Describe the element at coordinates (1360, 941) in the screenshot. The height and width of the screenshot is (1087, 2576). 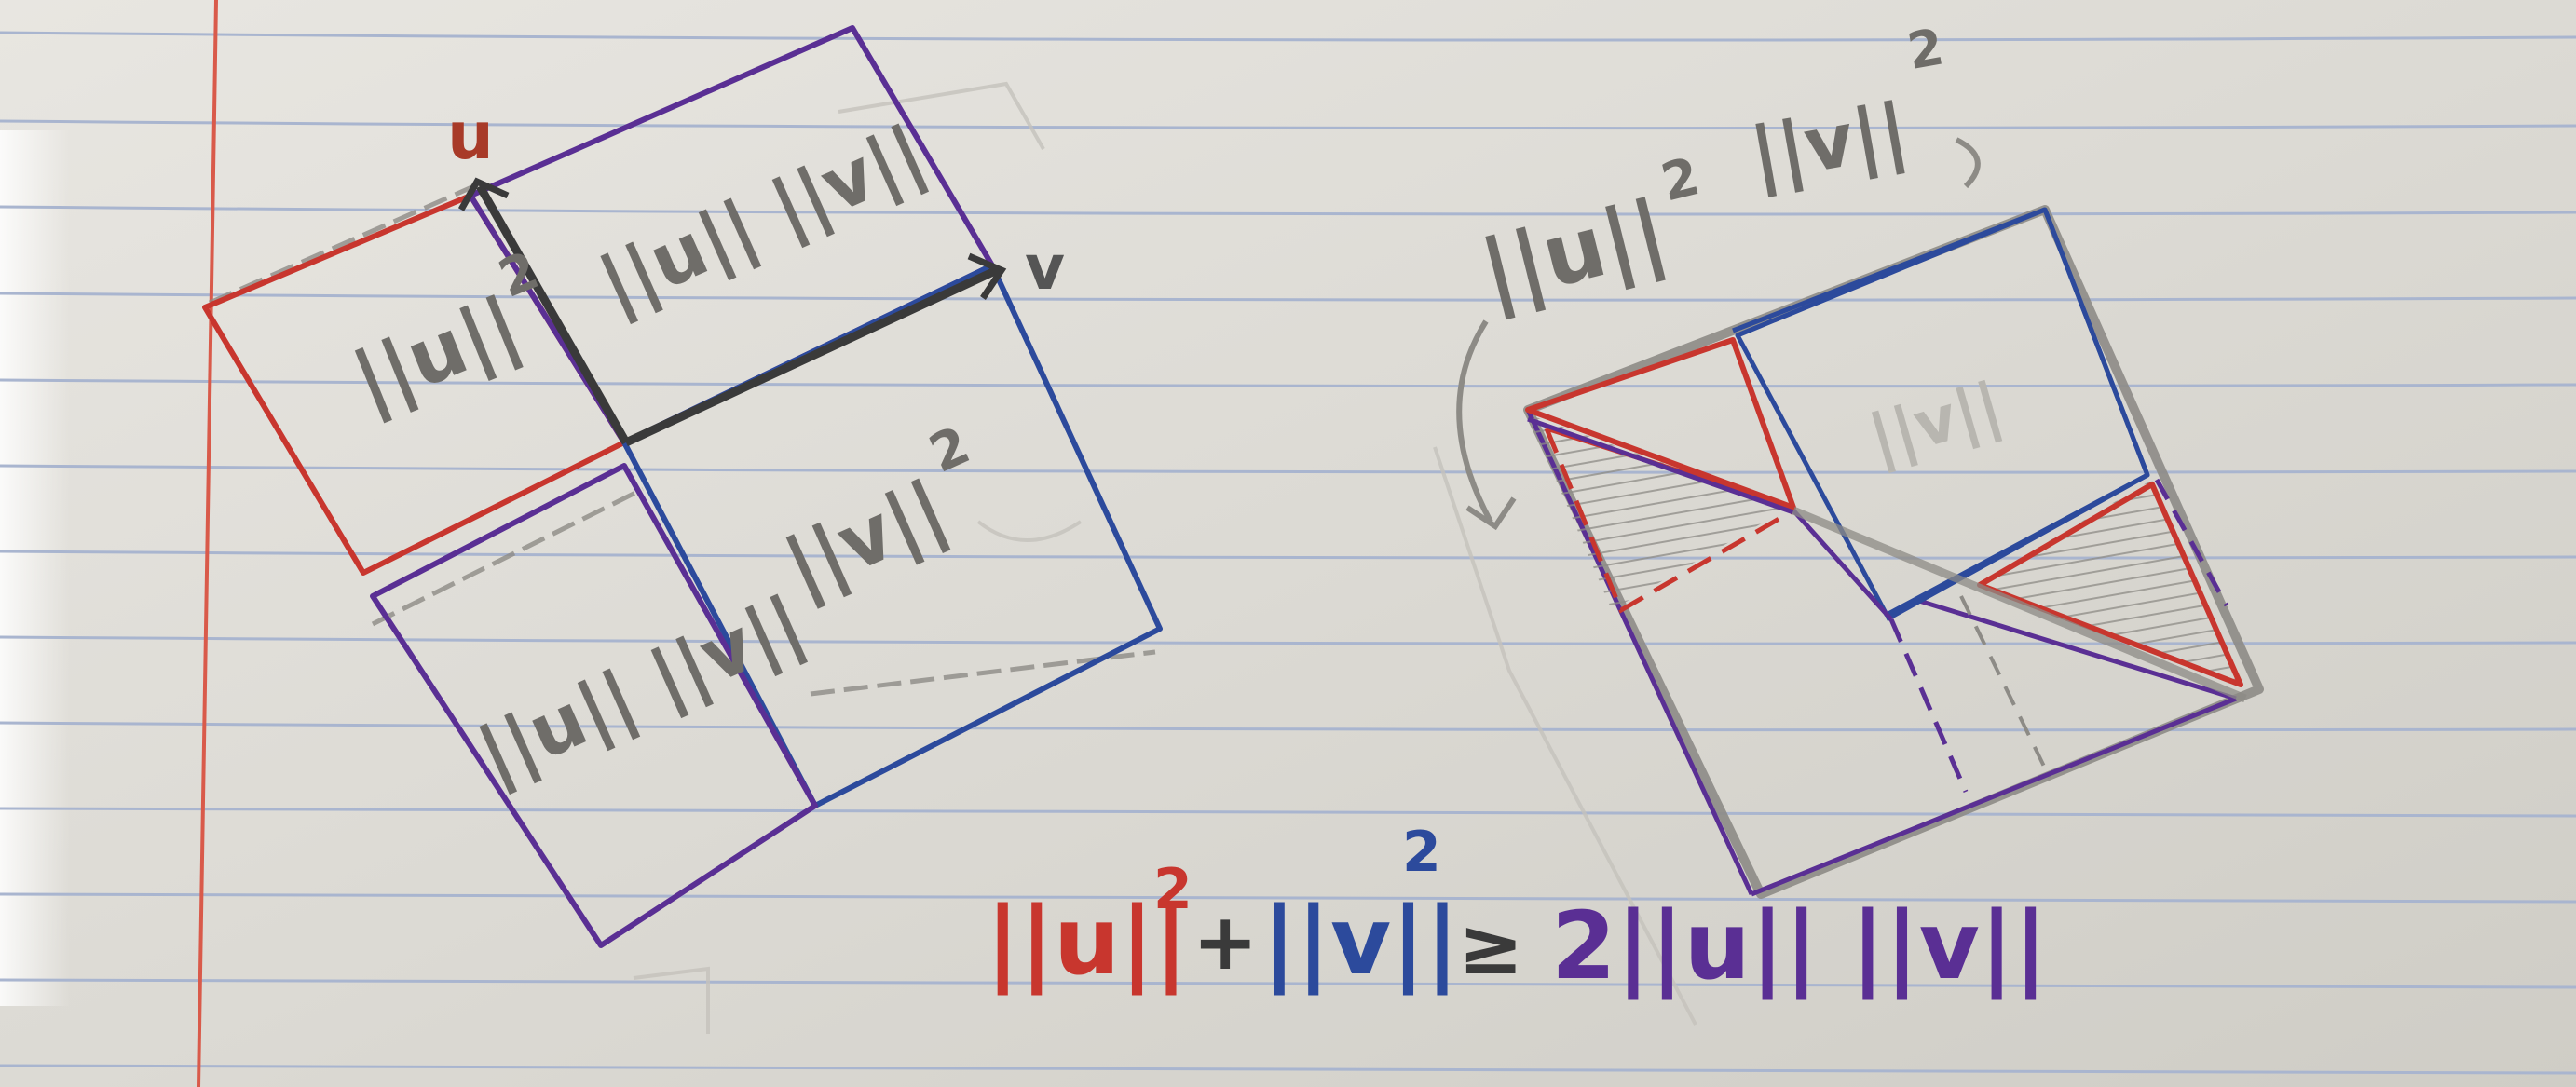
I see `formula-term-v: ||v||` at that location.